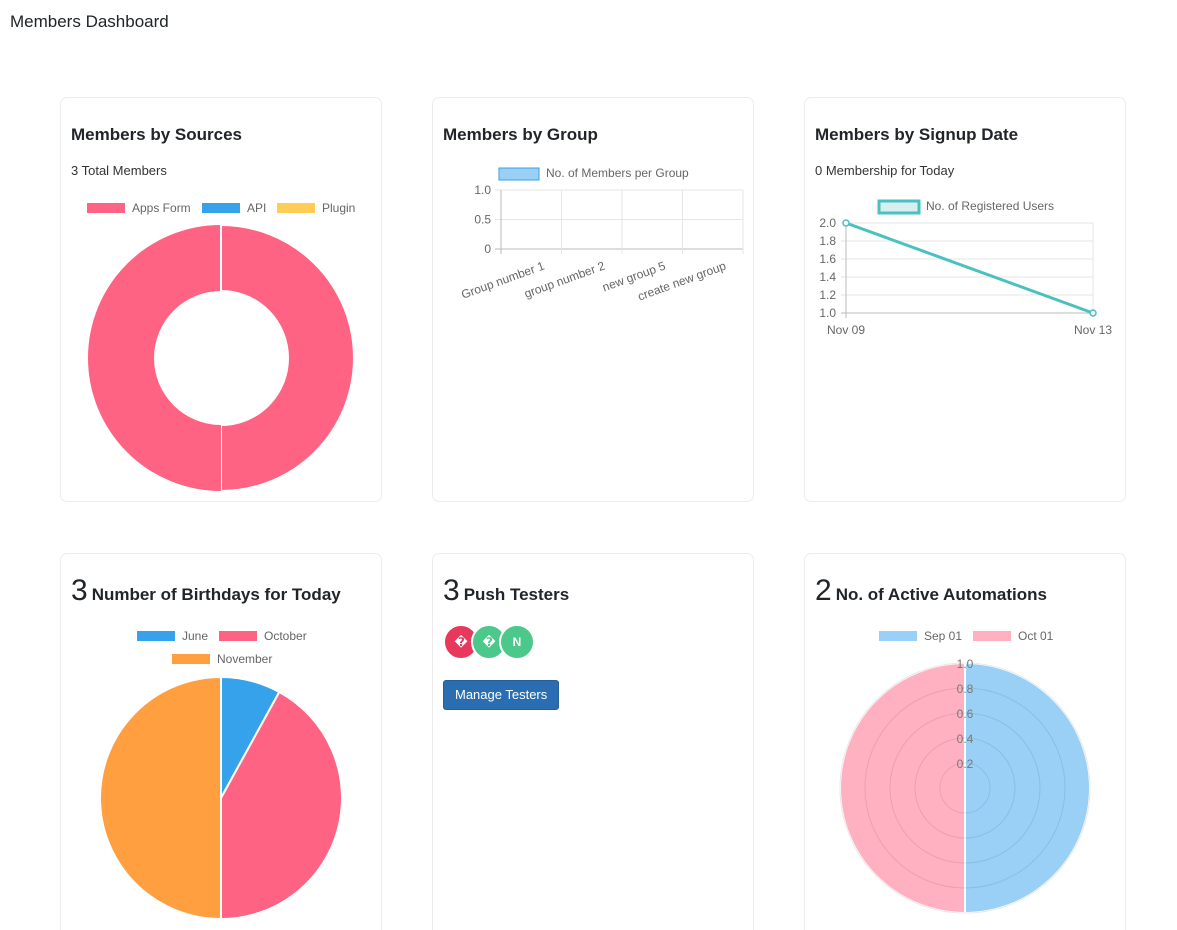  Describe the element at coordinates (160, 798) in the screenshot. I see `birthdays-slice-november` at that location.